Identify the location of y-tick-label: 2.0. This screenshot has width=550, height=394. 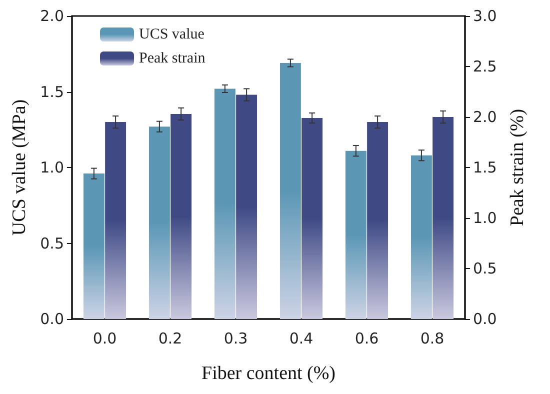
(52, 16).